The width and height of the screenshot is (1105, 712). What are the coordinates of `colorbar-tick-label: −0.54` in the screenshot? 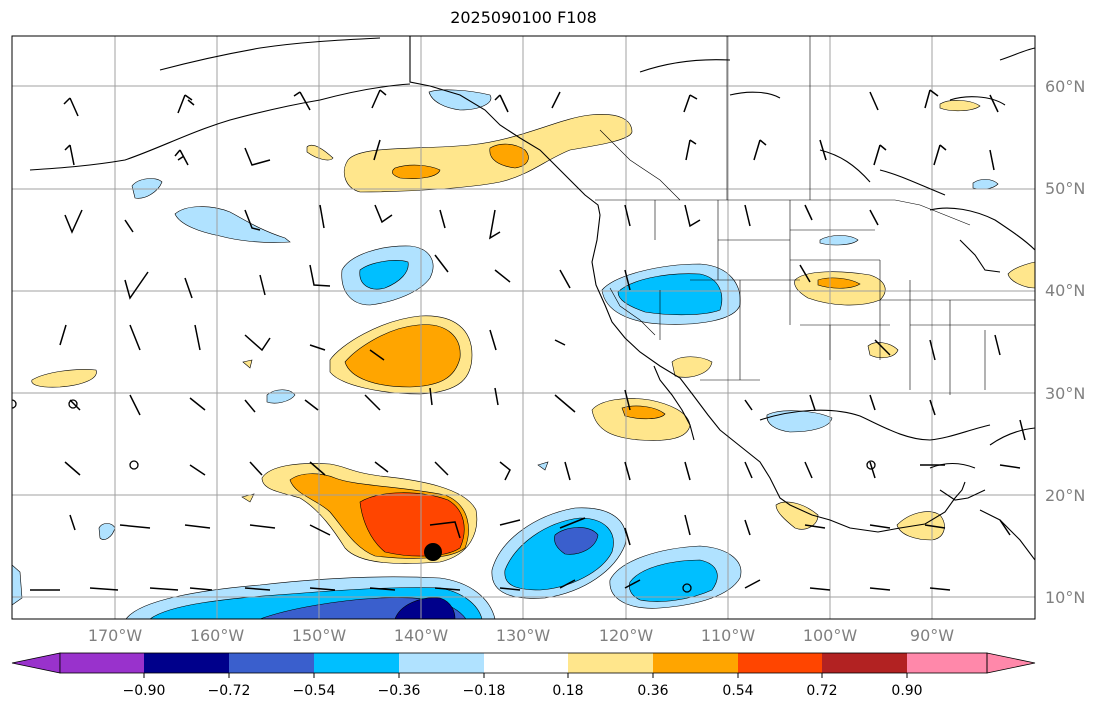 It's located at (314, 691).